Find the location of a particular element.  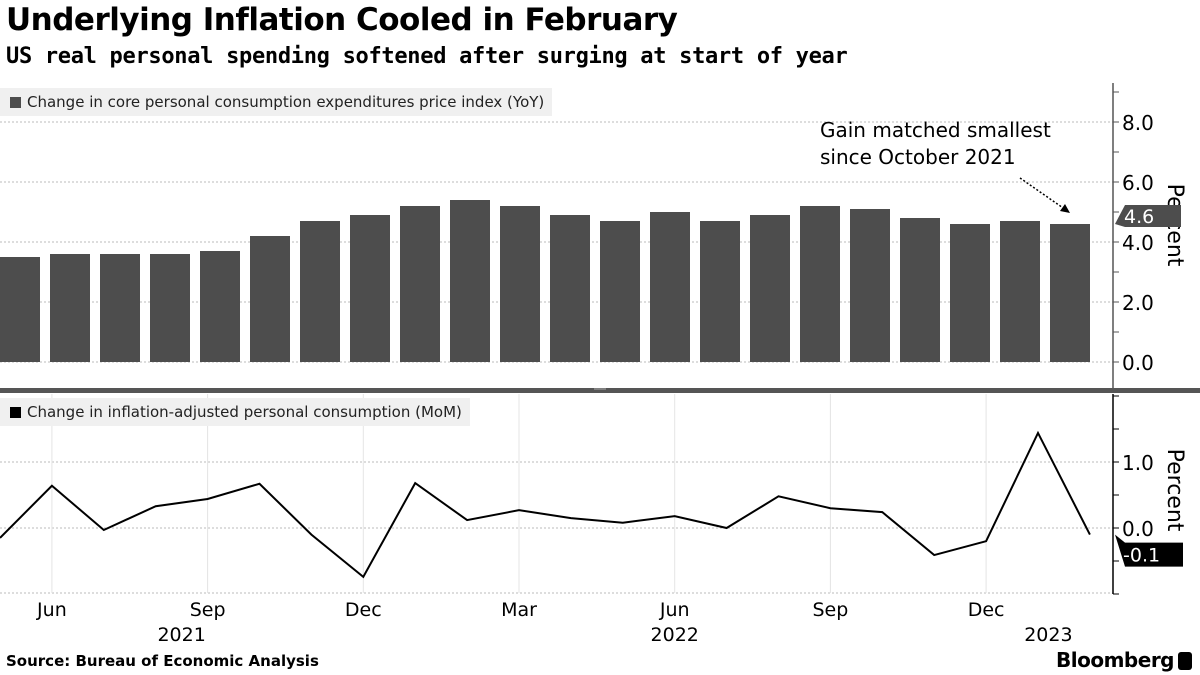

bar-jun-2022 is located at coordinates (670, 287).